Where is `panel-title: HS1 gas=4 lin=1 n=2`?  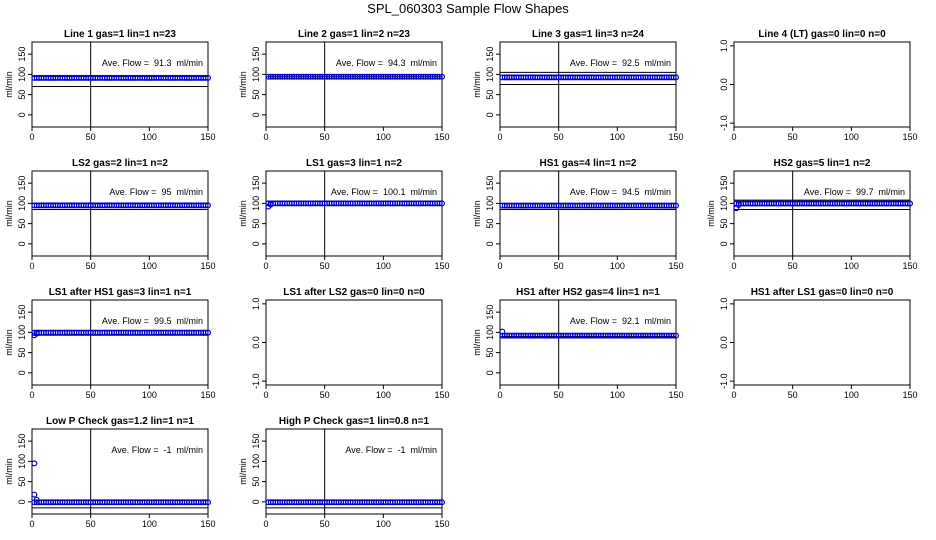
panel-title: HS1 gas=4 lin=1 n=2 is located at coordinates (588, 163).